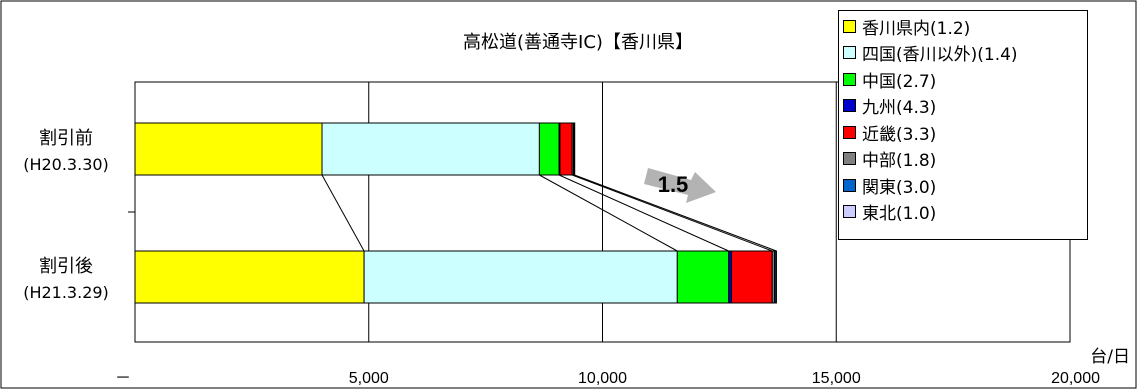 The image size is (1137, 389). What do you see at coordinates (899, 161) in the screenshot?
I see `legend-label-5: 中部(1.8)` at bounding box center [899, 161].